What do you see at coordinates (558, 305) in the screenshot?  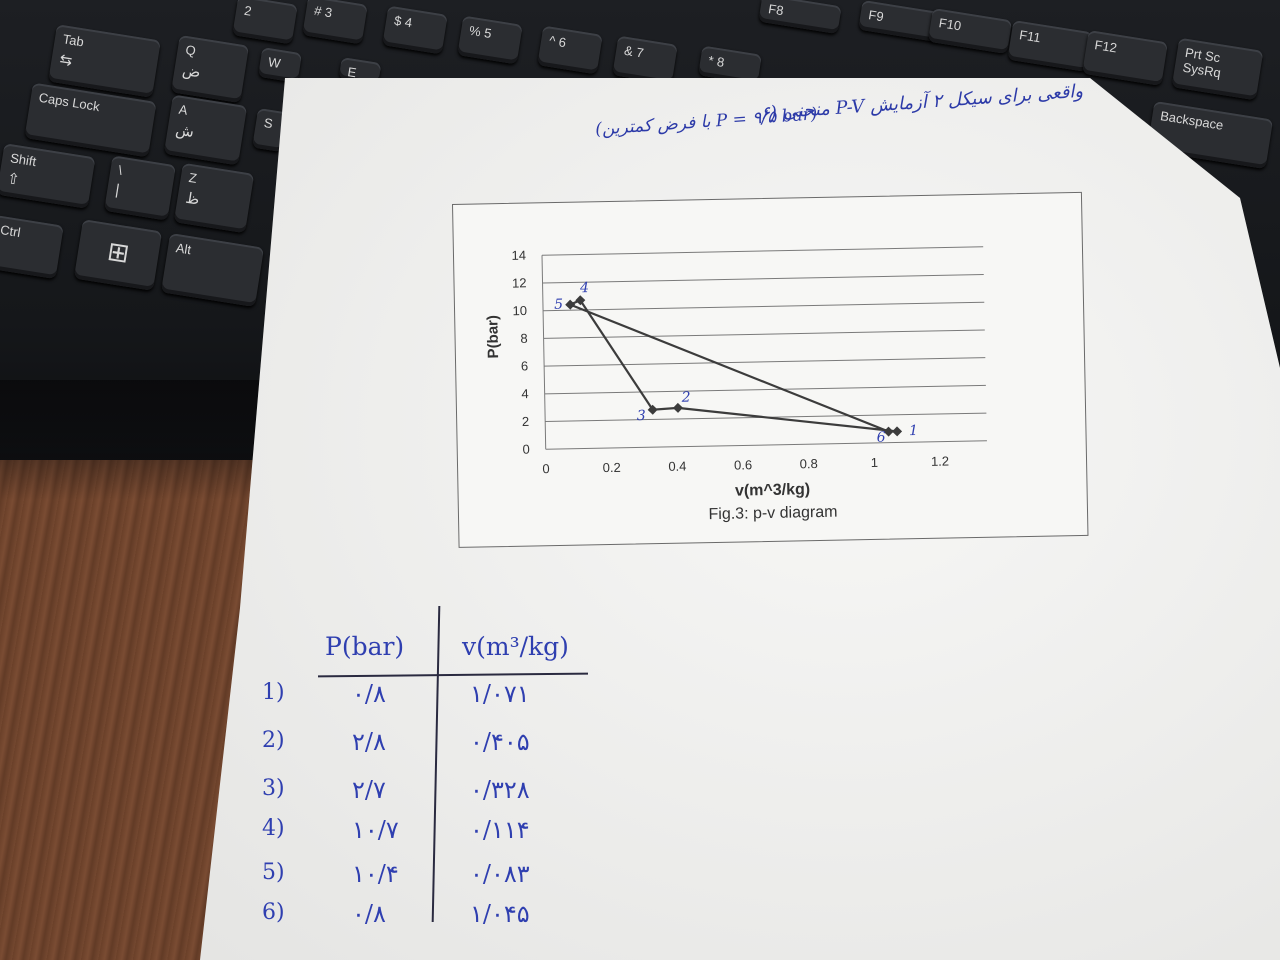 I see `point-label-5: 5` at bounding box center [558, 305].